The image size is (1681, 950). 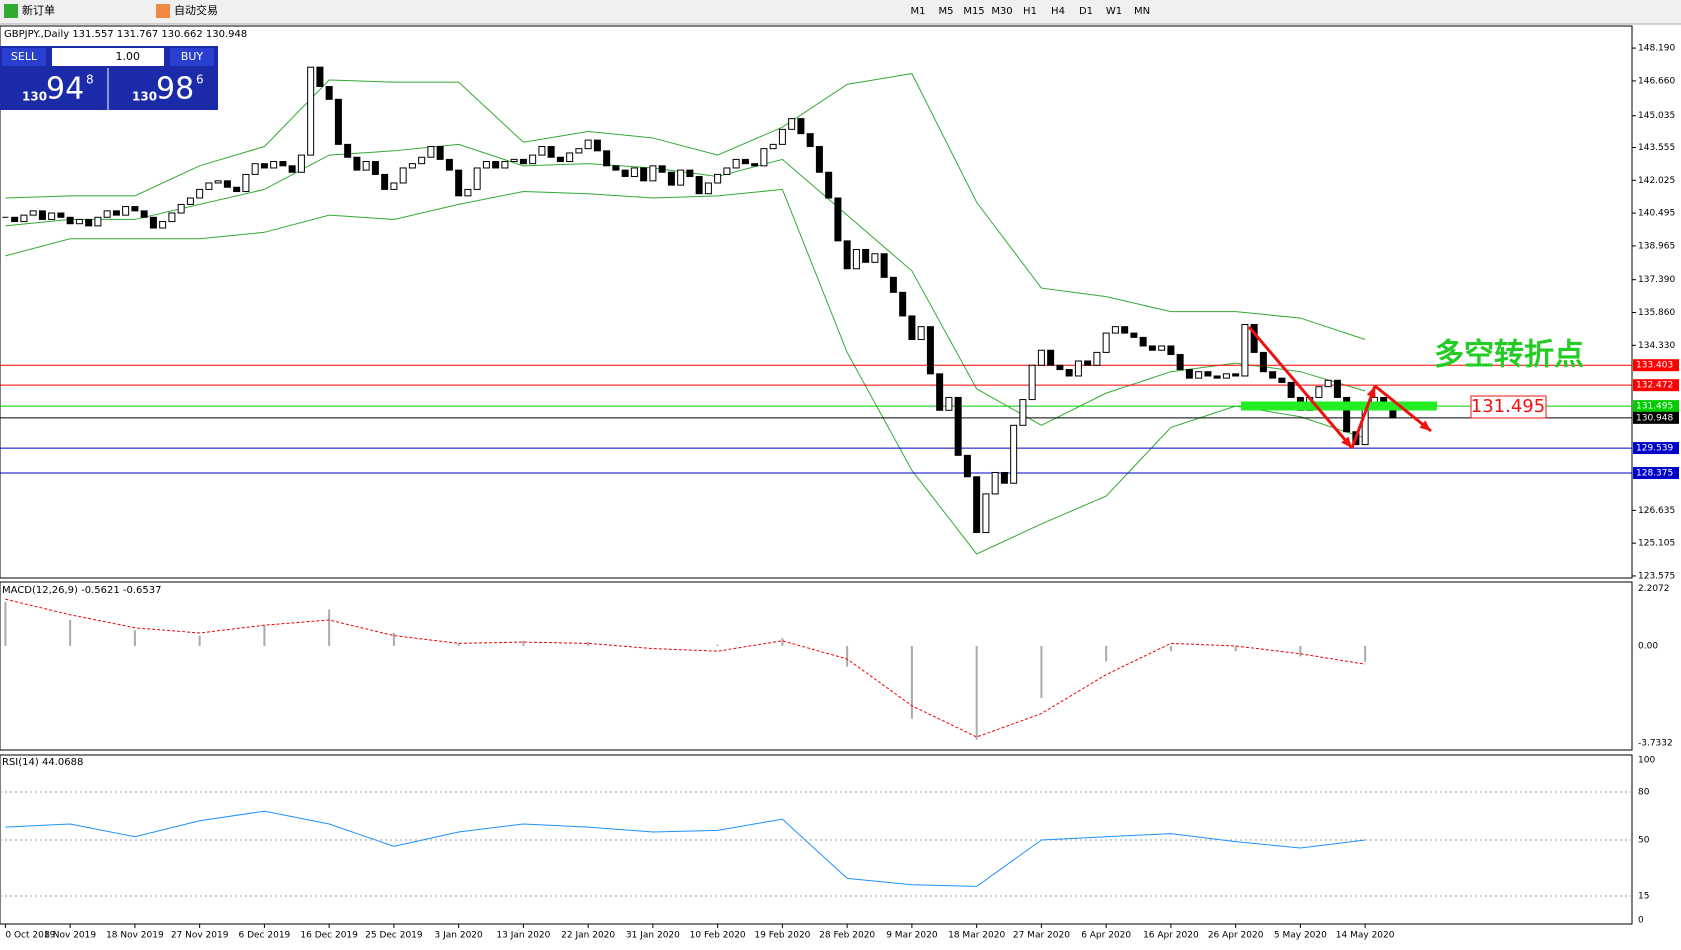 I want to click on rsi-line, so click(x=685, y=848).